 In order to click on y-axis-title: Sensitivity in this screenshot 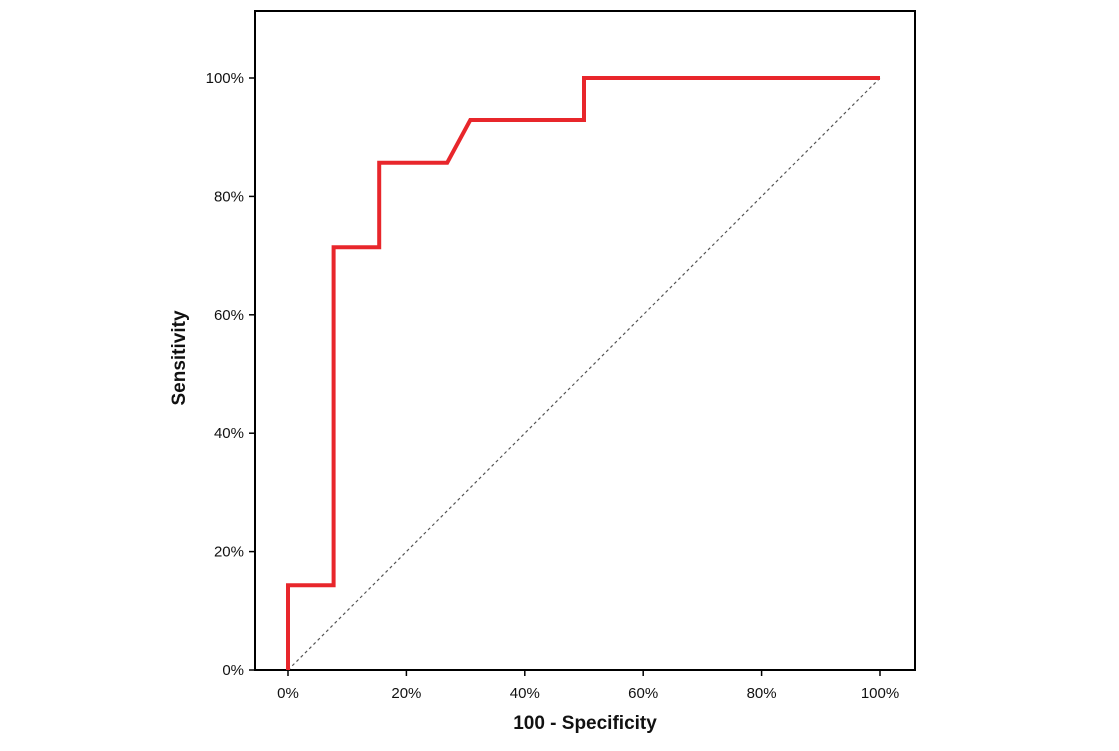, I will do `click(179, 357)`.